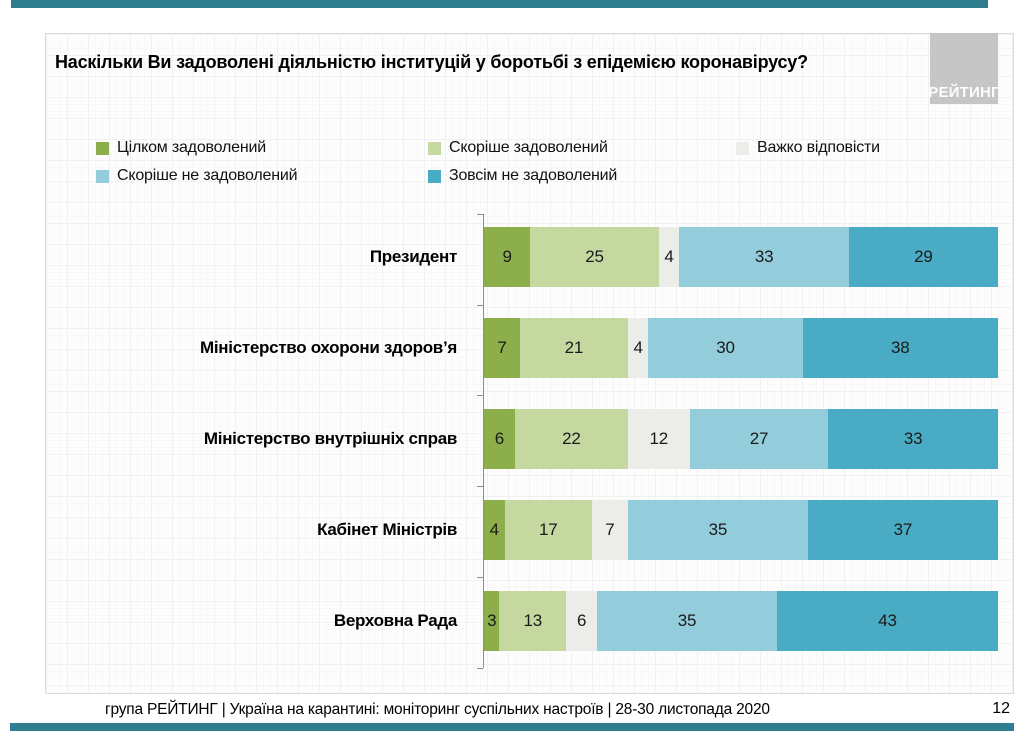 This screenshot has width=1024, height=732. Describe the element at coordinates (387, 529) in the screenshot. I see `category-label: Кабінет Міністрів` at that location.